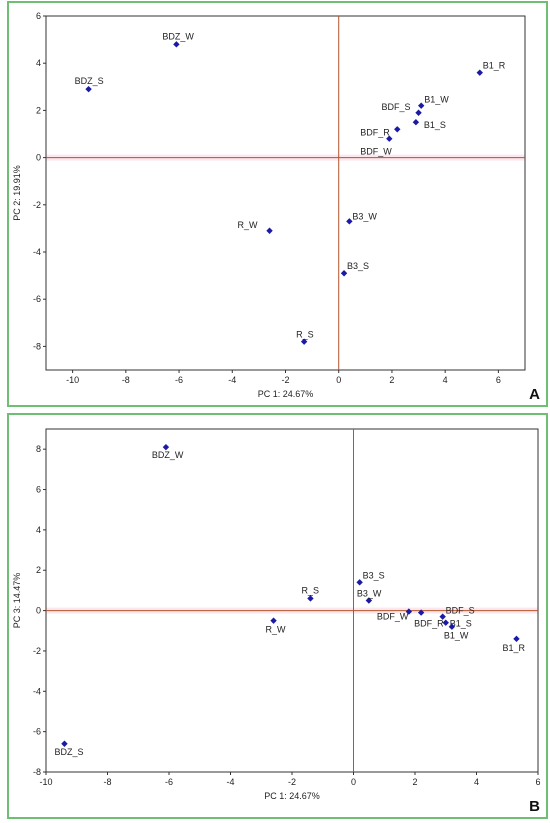 The image size is (550, 823). What do you see at coordinates (17, 601) in the screenshot?
I see `y-axis-label: PC 3: 14.47%` at bounding box center [17, 601].